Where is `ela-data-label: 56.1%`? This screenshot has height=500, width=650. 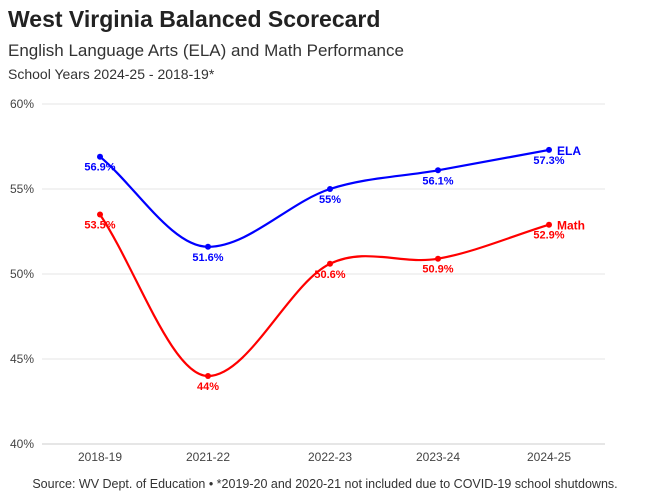
ela-data-label: 56.1% is located at coordinates (437, 181).